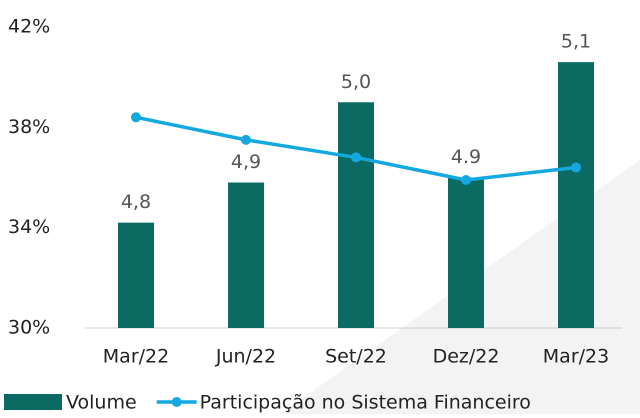 The image size is (640, 418). Describe the element at coordinates (365, 403) in the screenshot. I see `legend-label: Participação no Sistema Financeiro` at that location.